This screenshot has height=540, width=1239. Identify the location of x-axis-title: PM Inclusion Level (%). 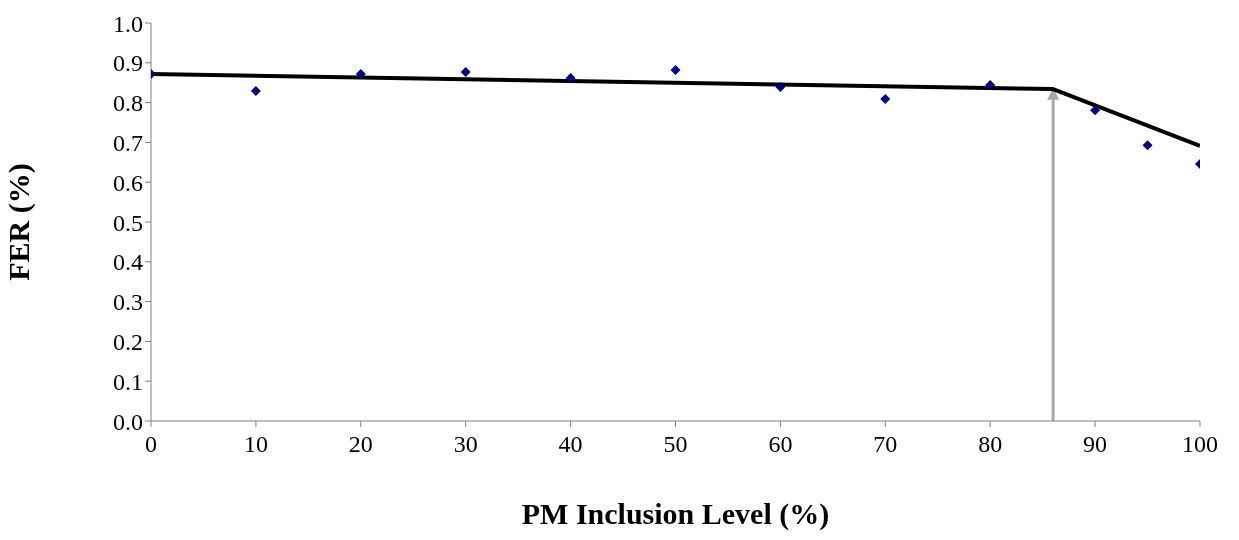
(675, 514).